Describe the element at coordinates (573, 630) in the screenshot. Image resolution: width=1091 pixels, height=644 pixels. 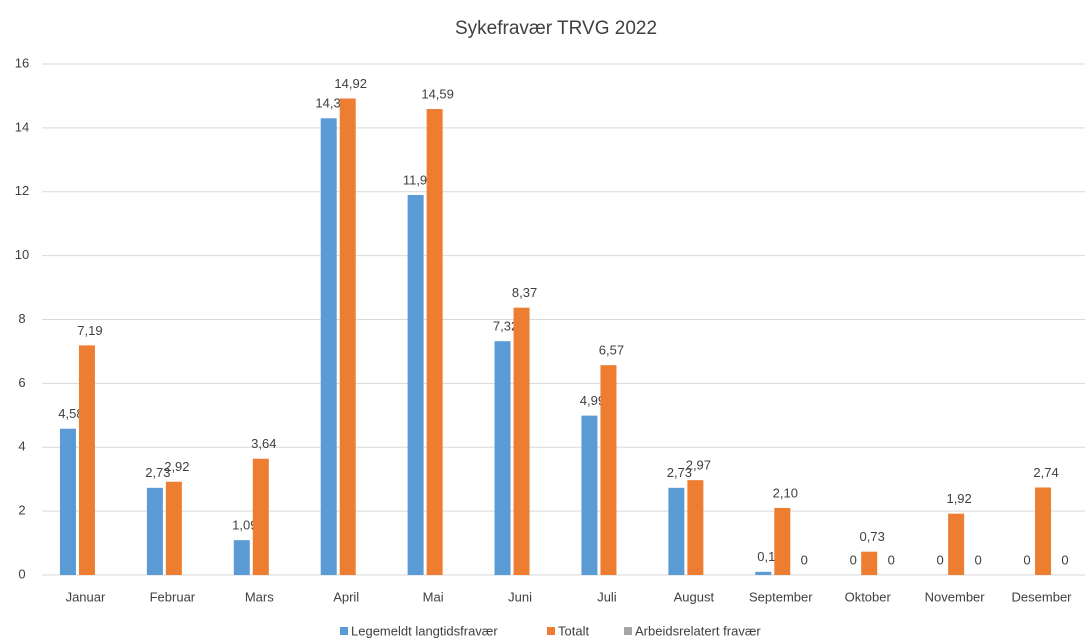
I see `legend-label: Totalt` at that location.